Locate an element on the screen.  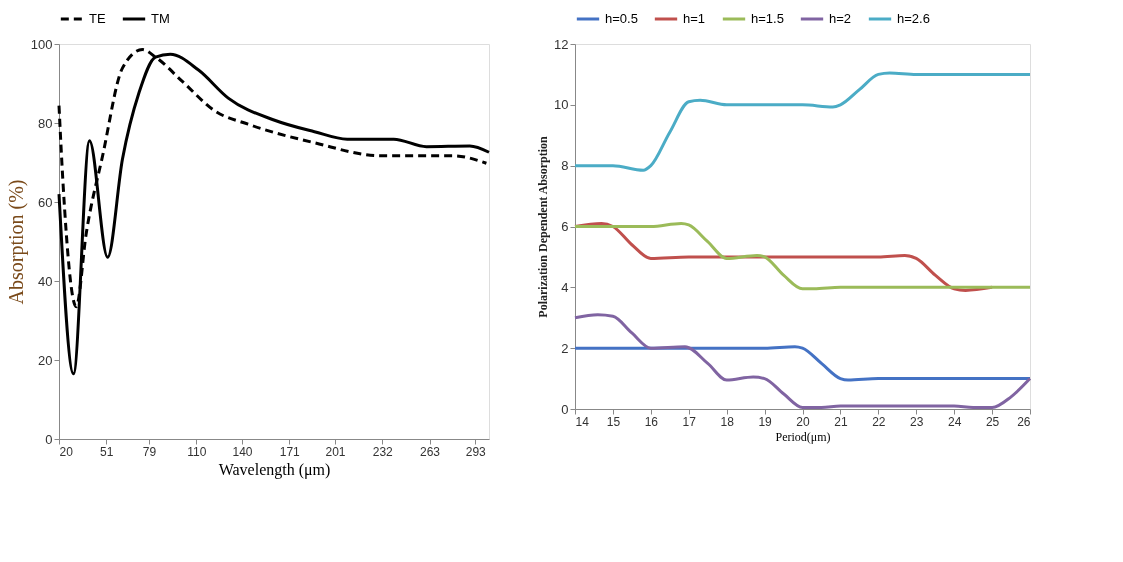
y-tick-label: 80 is located at coordinates (45, 123).